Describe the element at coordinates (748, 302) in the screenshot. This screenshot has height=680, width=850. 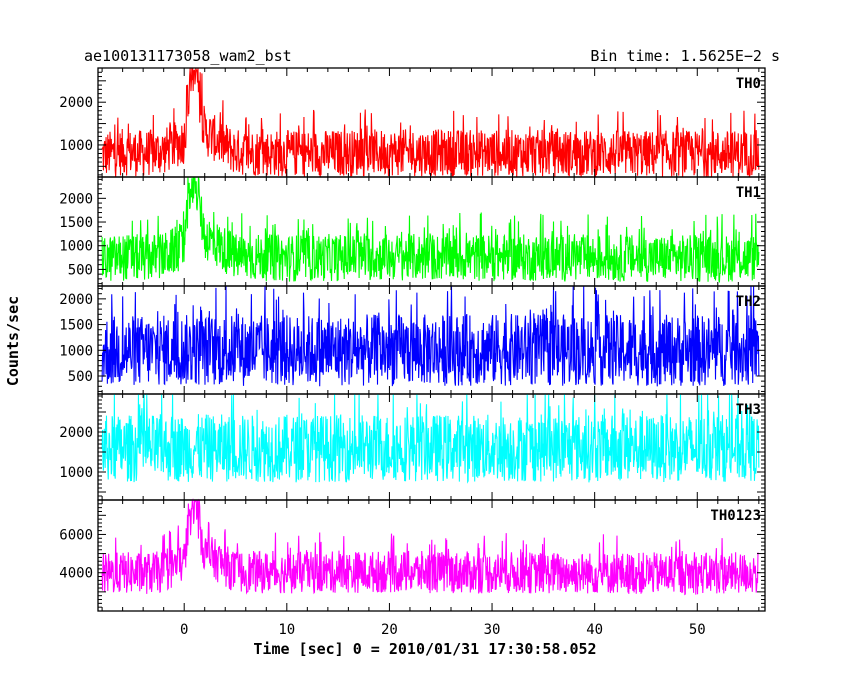
I see `legend-entry-th2: TH2` at that location.